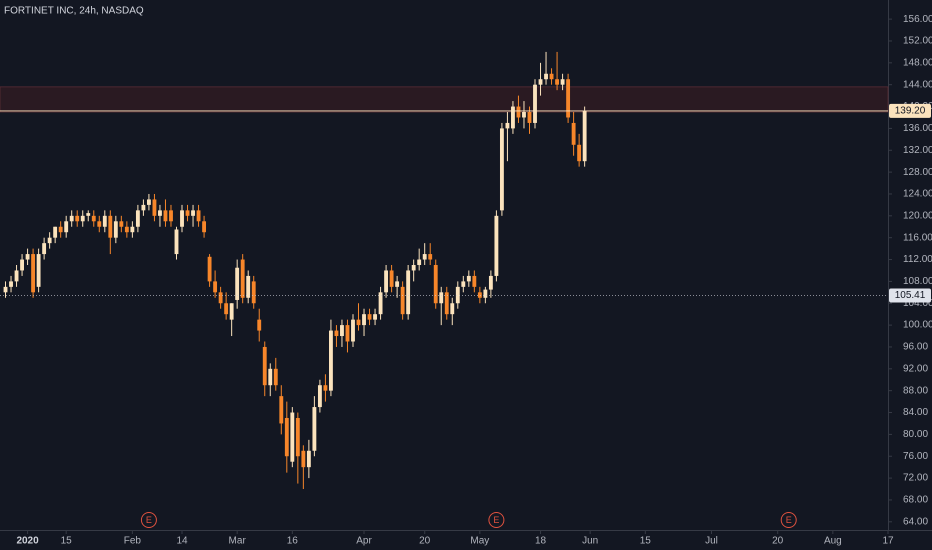 The height and width of the screenshot is (550, 932). I want to click on y-tick-label: 104.00, so click(917, 303).